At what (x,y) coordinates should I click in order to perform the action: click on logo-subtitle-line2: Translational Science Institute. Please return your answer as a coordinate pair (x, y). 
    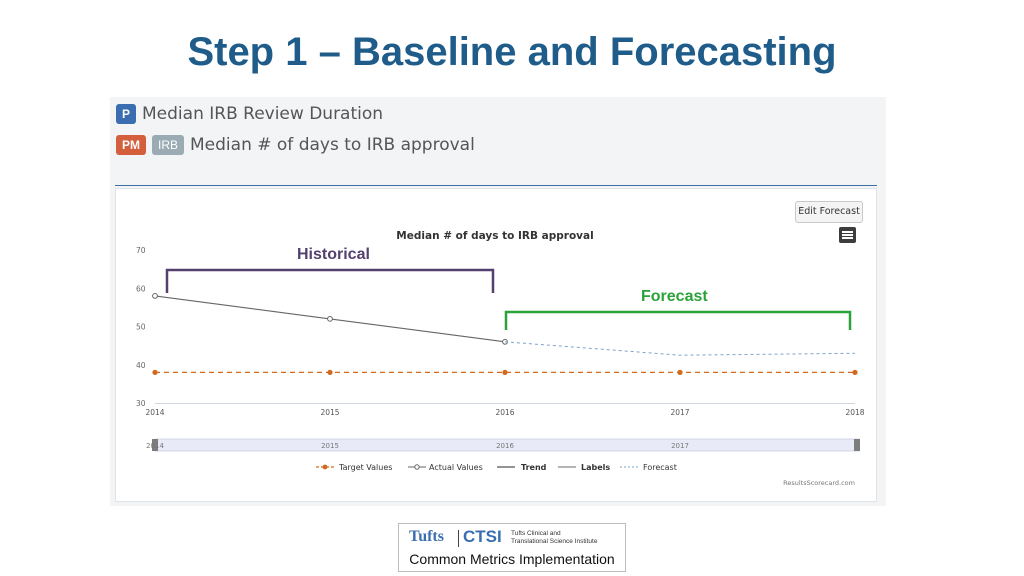
    Looking at the image, I should click on (554, 541).